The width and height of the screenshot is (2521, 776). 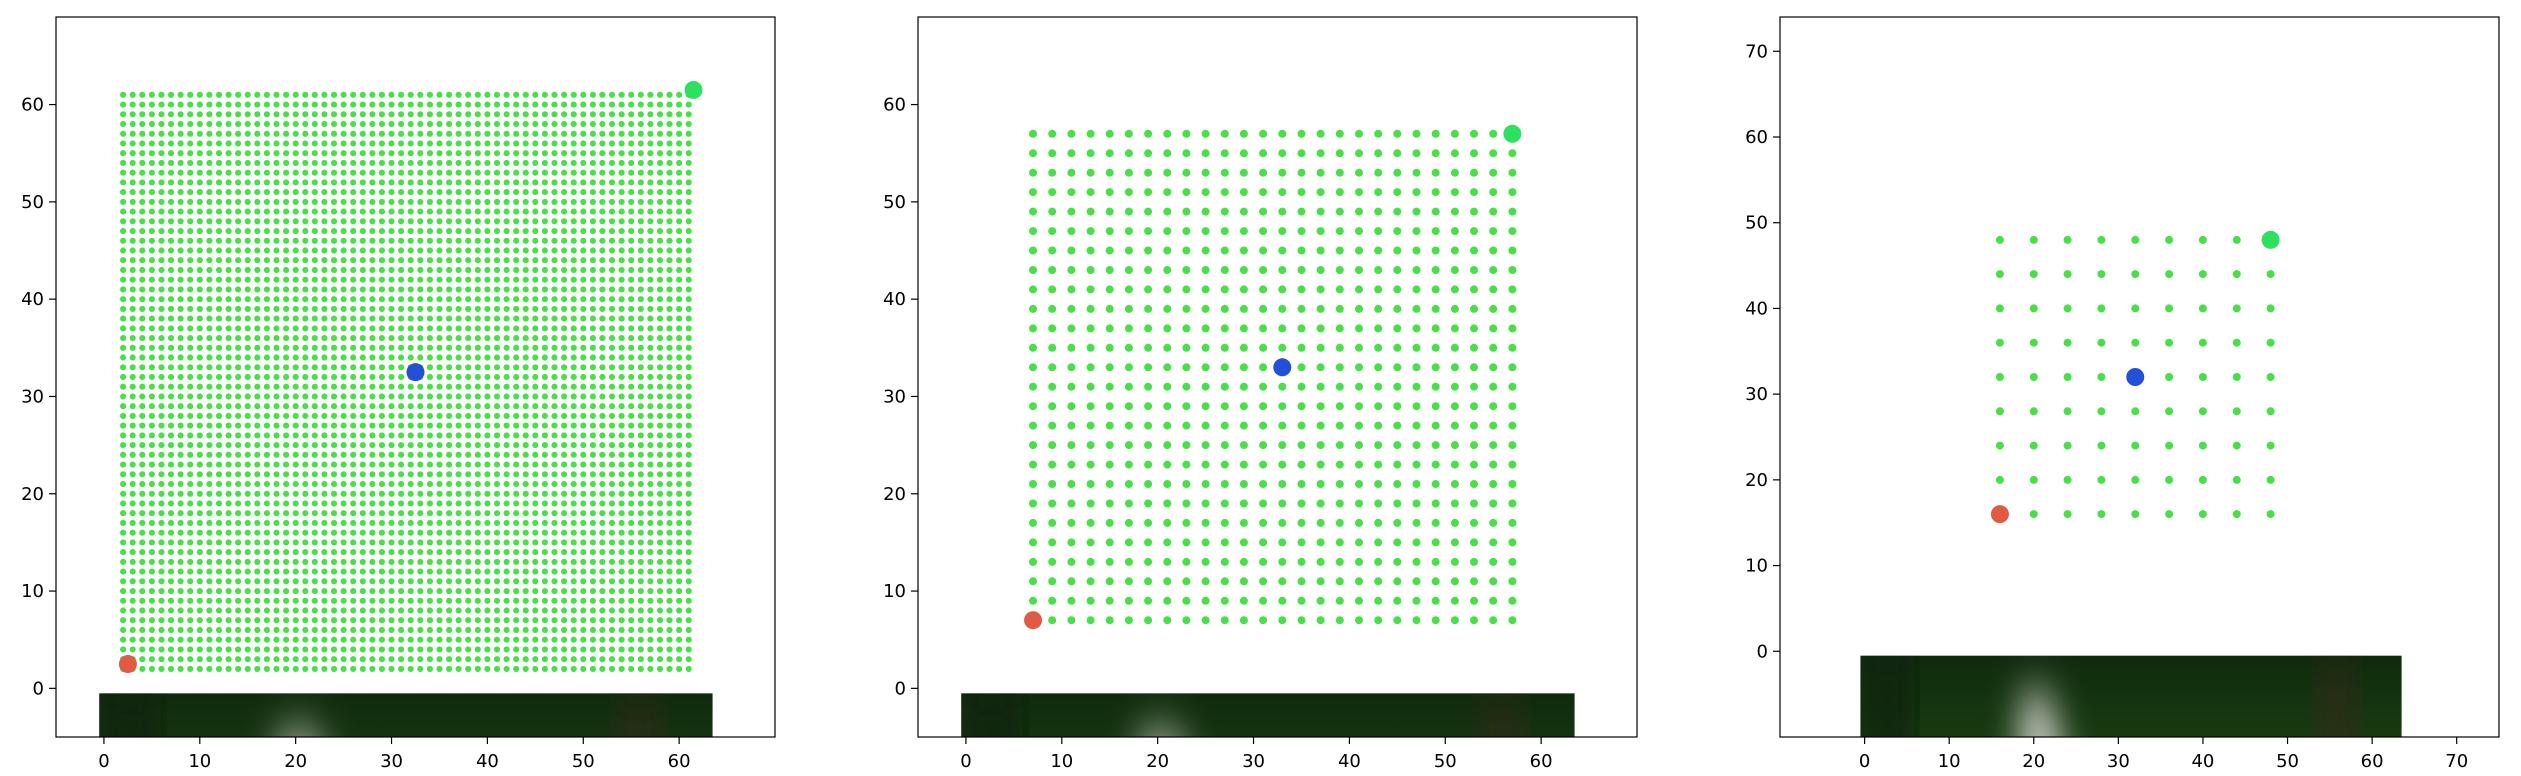 What do you see at coordinates (1864, 761) in the screenshot?
I see `x-tick-label: 0` at bounding box center [1864, 761].